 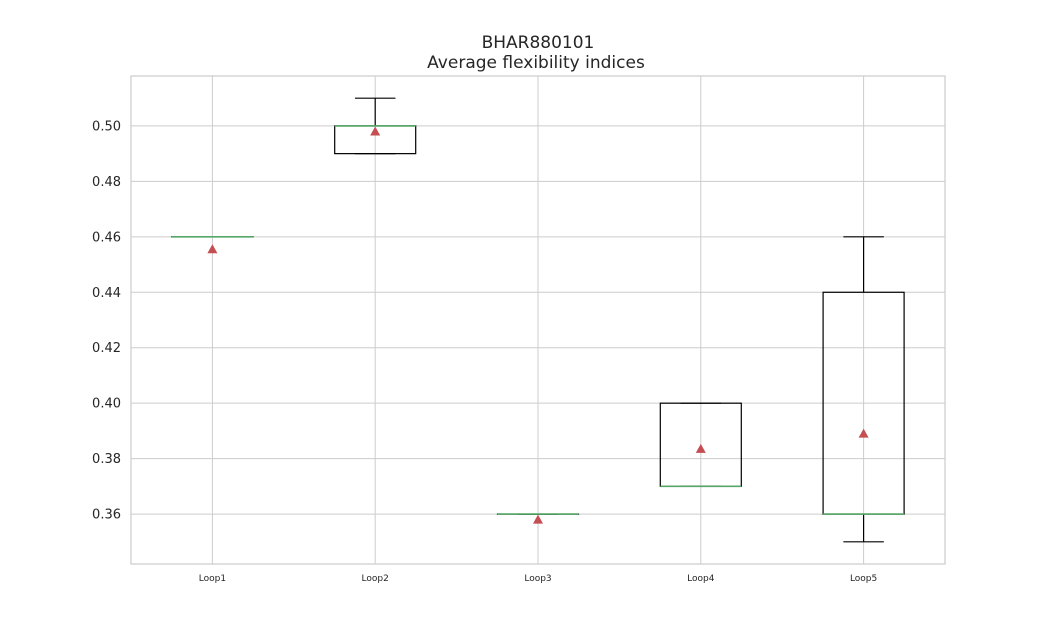 I want to click on box-loop2, so click(x=375, y=126).